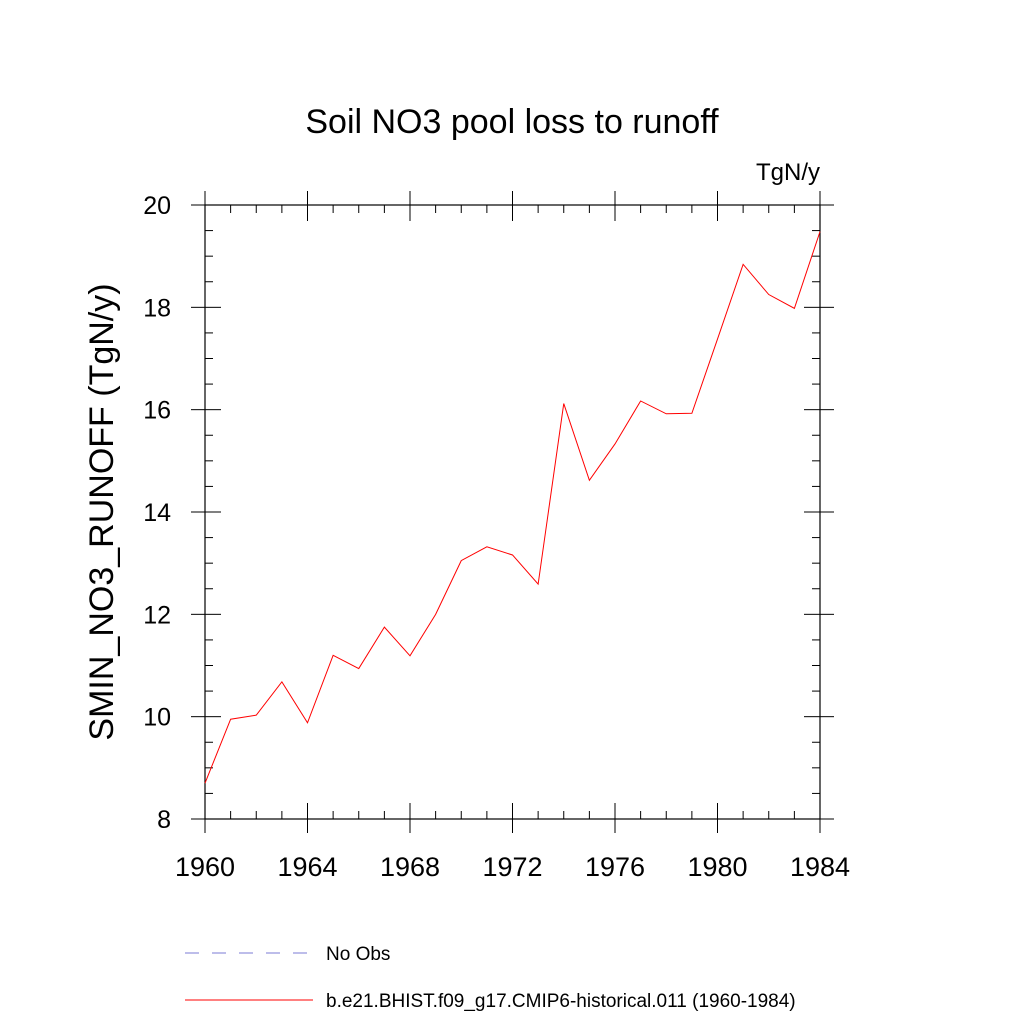 This screenshot has width=1024, height=1024. What do you see at coordinates (102, 511) in the screenshot?
I see `y-axis-label: SMIN_NO3_RUNOFF (TgN/y)` at bounding box center [102, 511].